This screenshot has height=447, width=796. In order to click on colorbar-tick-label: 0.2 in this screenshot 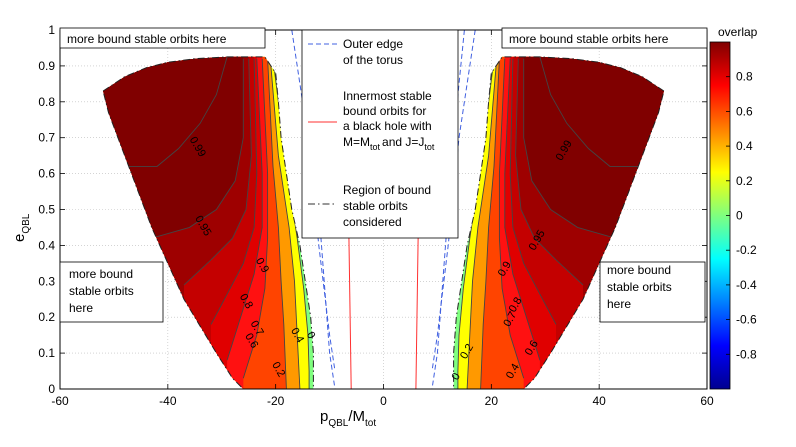, I will do `click(744, 181)`.